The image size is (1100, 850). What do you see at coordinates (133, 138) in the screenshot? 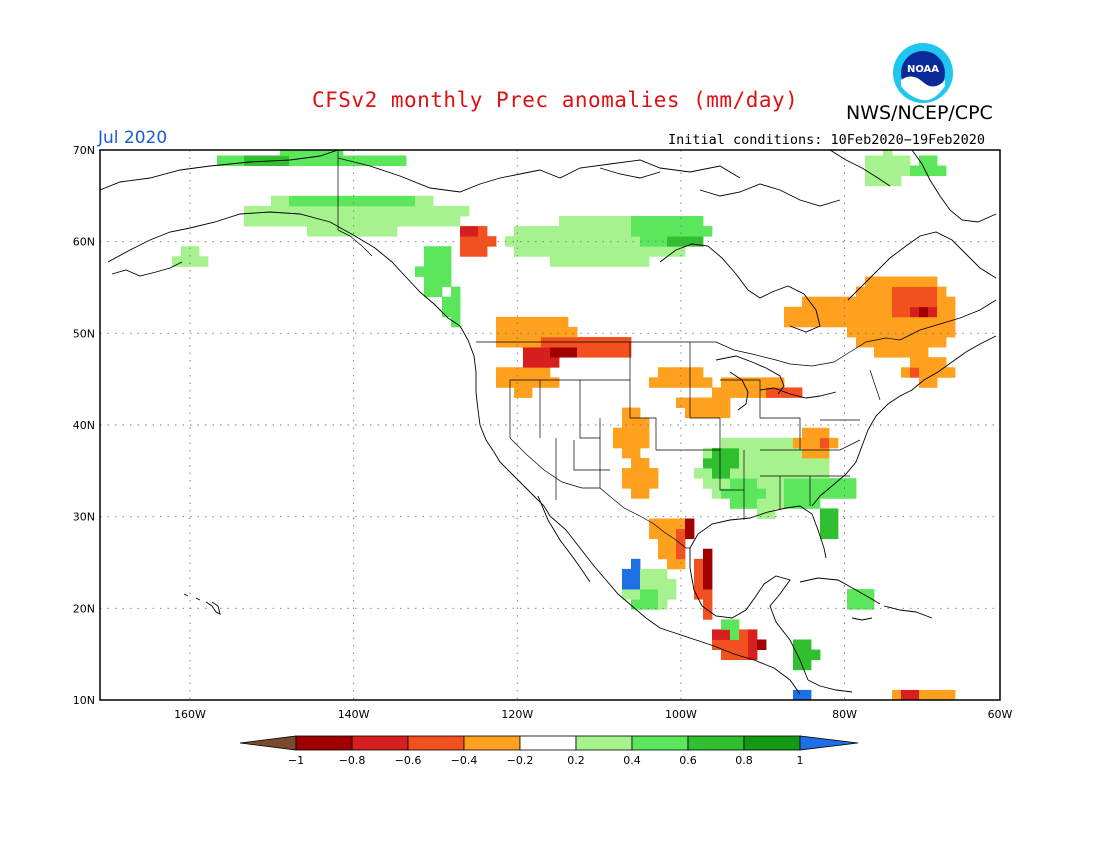
I see `valid-month-label: Jul 2020` at bounding box center [133, 138].